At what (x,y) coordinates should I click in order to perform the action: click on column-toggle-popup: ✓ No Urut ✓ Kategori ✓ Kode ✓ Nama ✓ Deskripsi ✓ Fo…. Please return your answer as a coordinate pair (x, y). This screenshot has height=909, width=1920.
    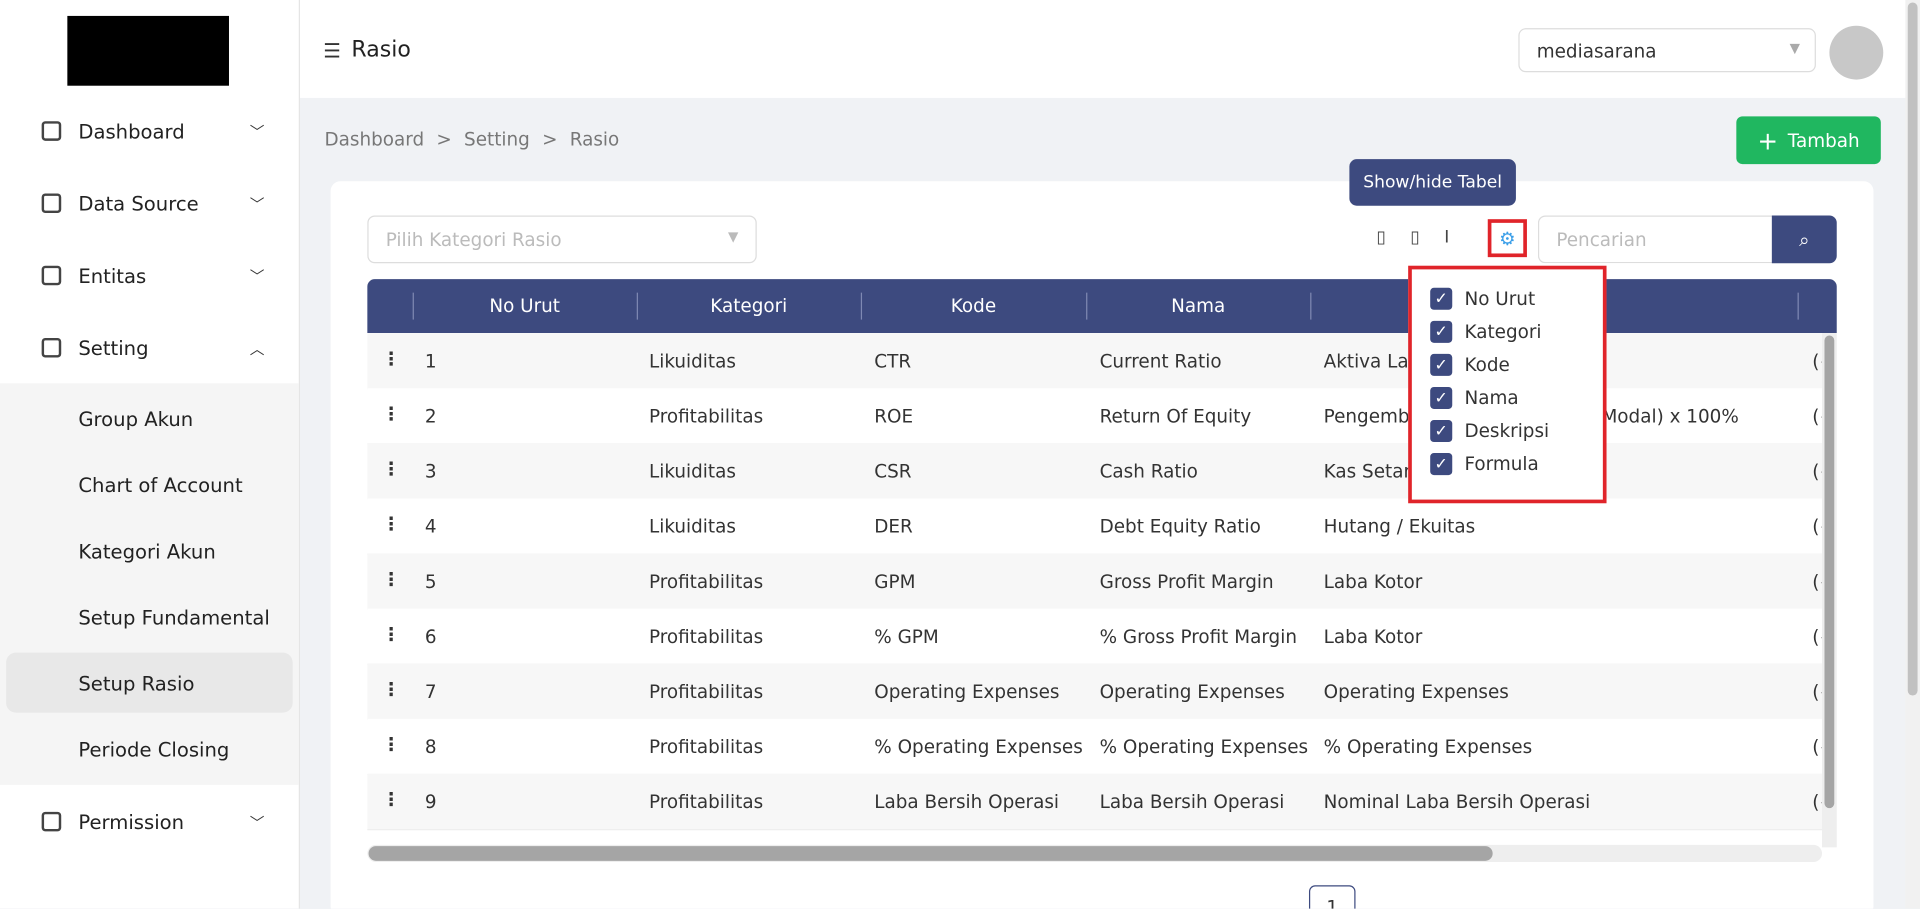
    Looking at the image, I should click on (1507, 384).